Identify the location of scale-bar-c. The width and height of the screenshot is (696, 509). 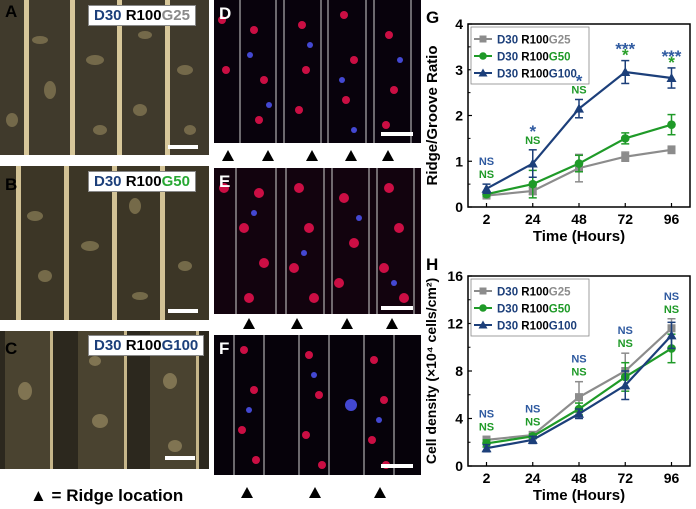
(180, 458).